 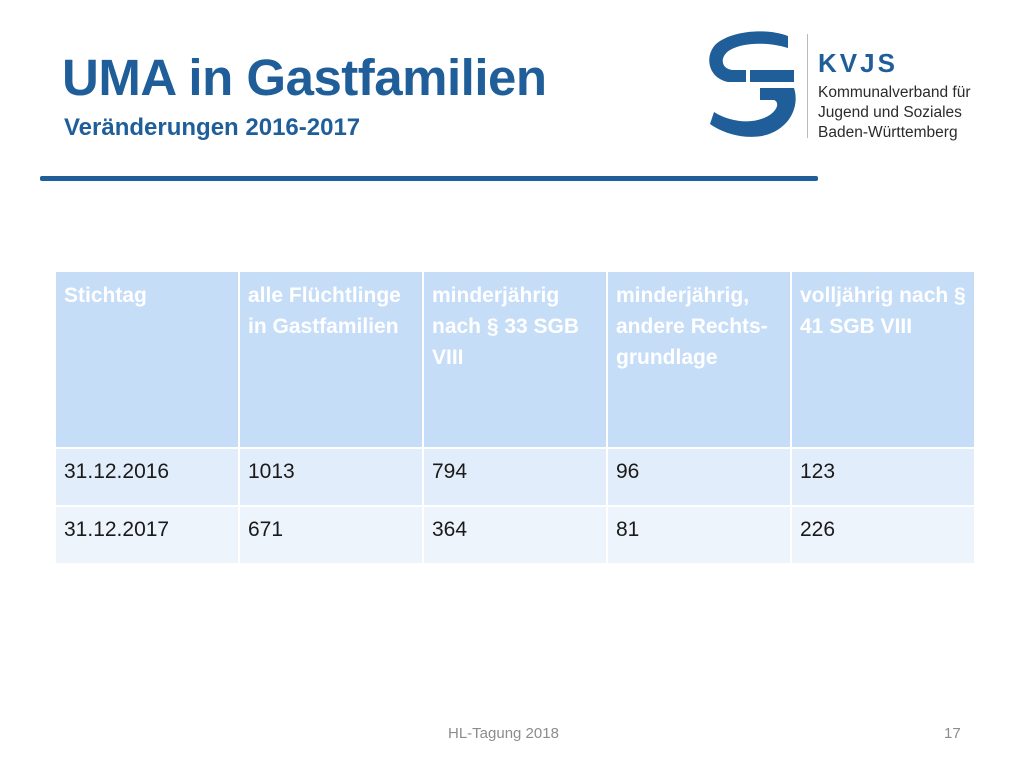 I want to click on logo-org-line-3: Baden-Württemberg, so click(x=888, y=132).